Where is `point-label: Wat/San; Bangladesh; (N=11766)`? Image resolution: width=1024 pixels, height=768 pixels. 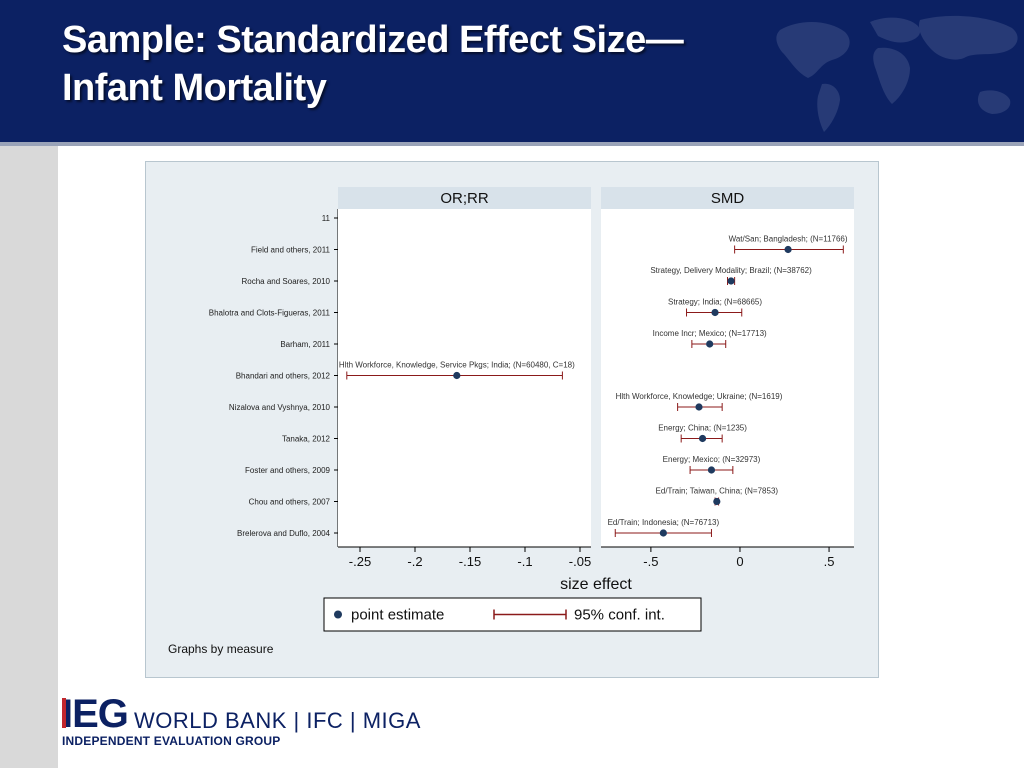
point-label: Wat/San; Bangladesh; (N=11766) is located at coordinates (788, 239).